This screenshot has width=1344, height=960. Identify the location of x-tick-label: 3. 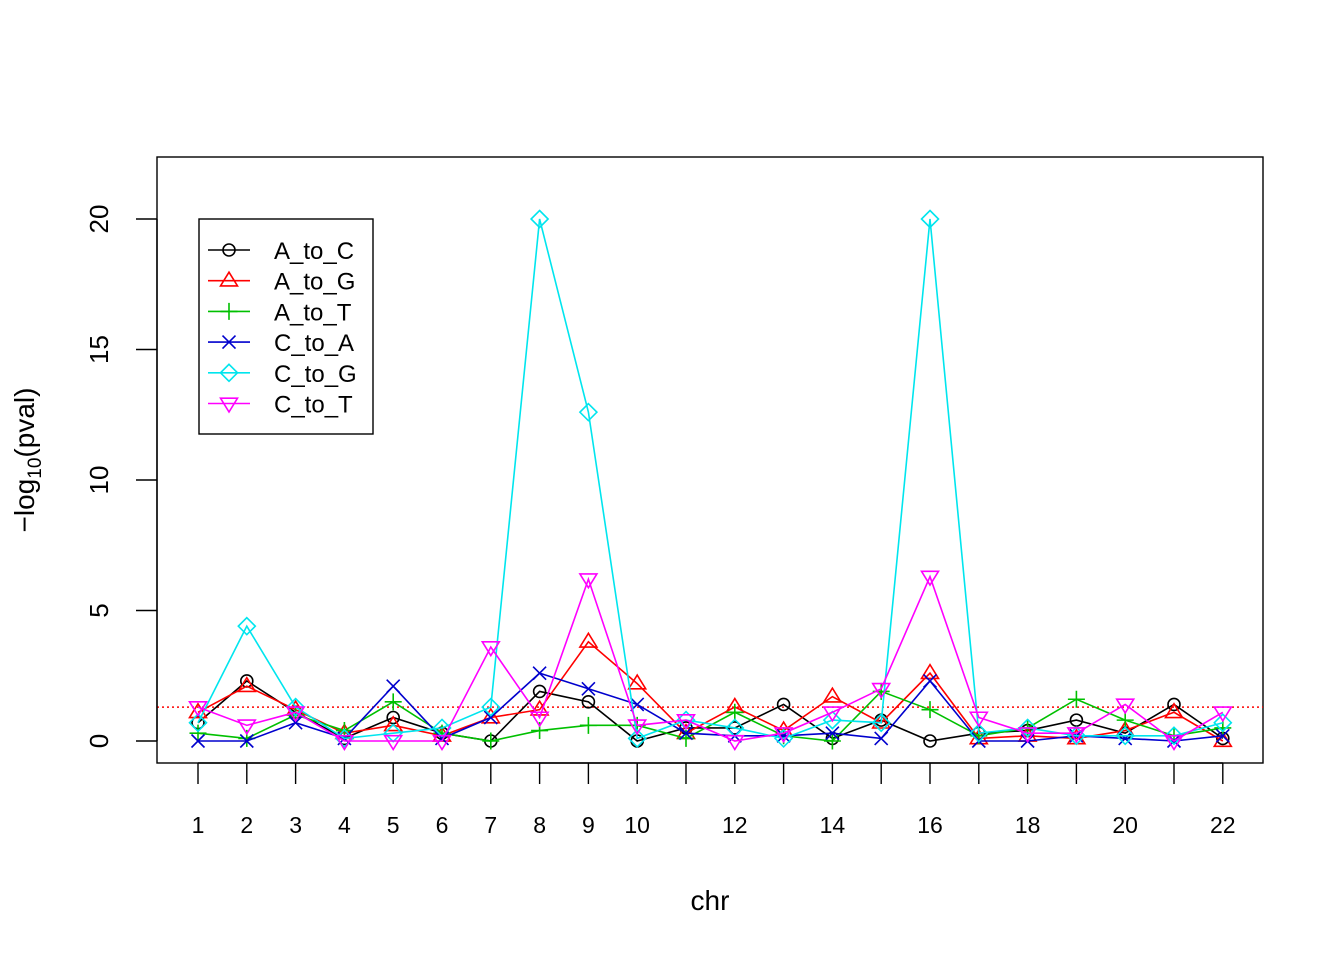
(295, 825).